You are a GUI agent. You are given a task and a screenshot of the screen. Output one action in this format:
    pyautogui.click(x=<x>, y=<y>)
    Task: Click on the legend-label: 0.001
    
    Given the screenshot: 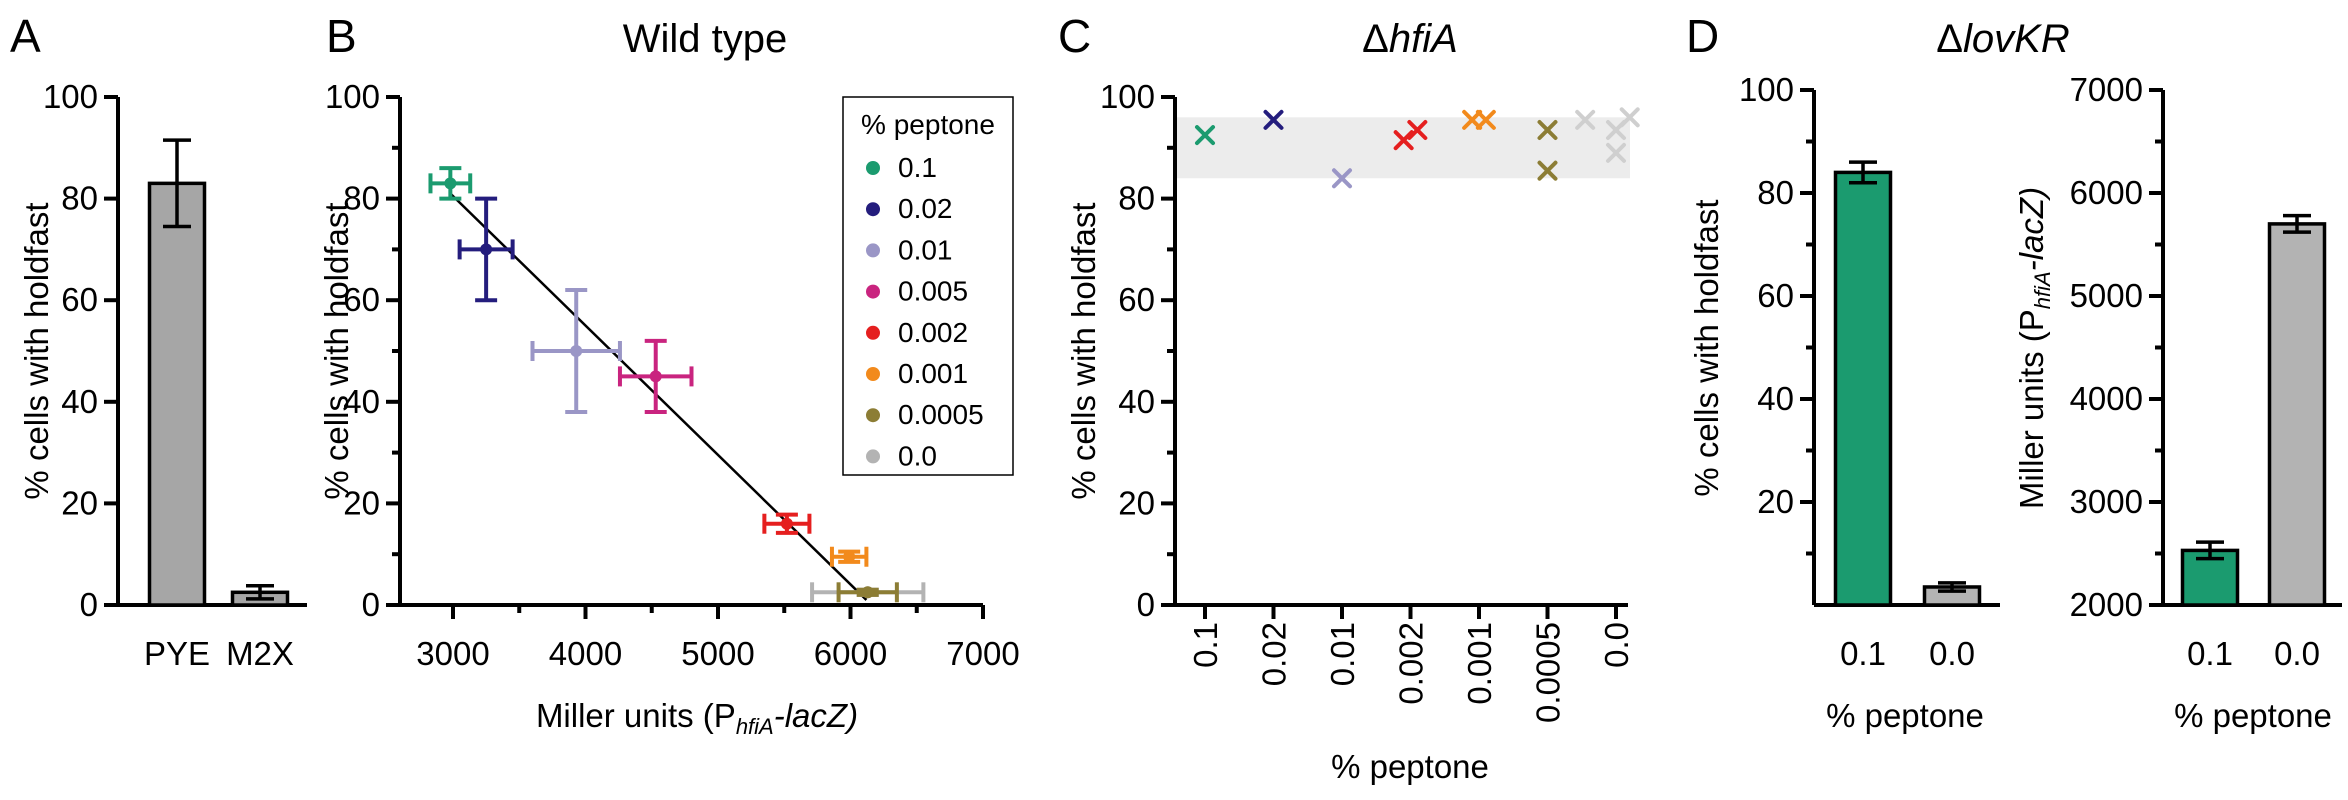 What is the action you would take?
    pyautogui.click(x=933, y=373)
    